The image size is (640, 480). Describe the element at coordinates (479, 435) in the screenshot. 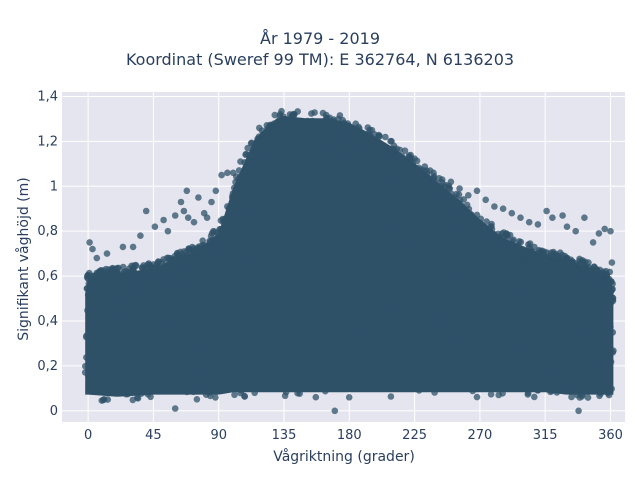

I see `x-tick-label: 270` at that location.